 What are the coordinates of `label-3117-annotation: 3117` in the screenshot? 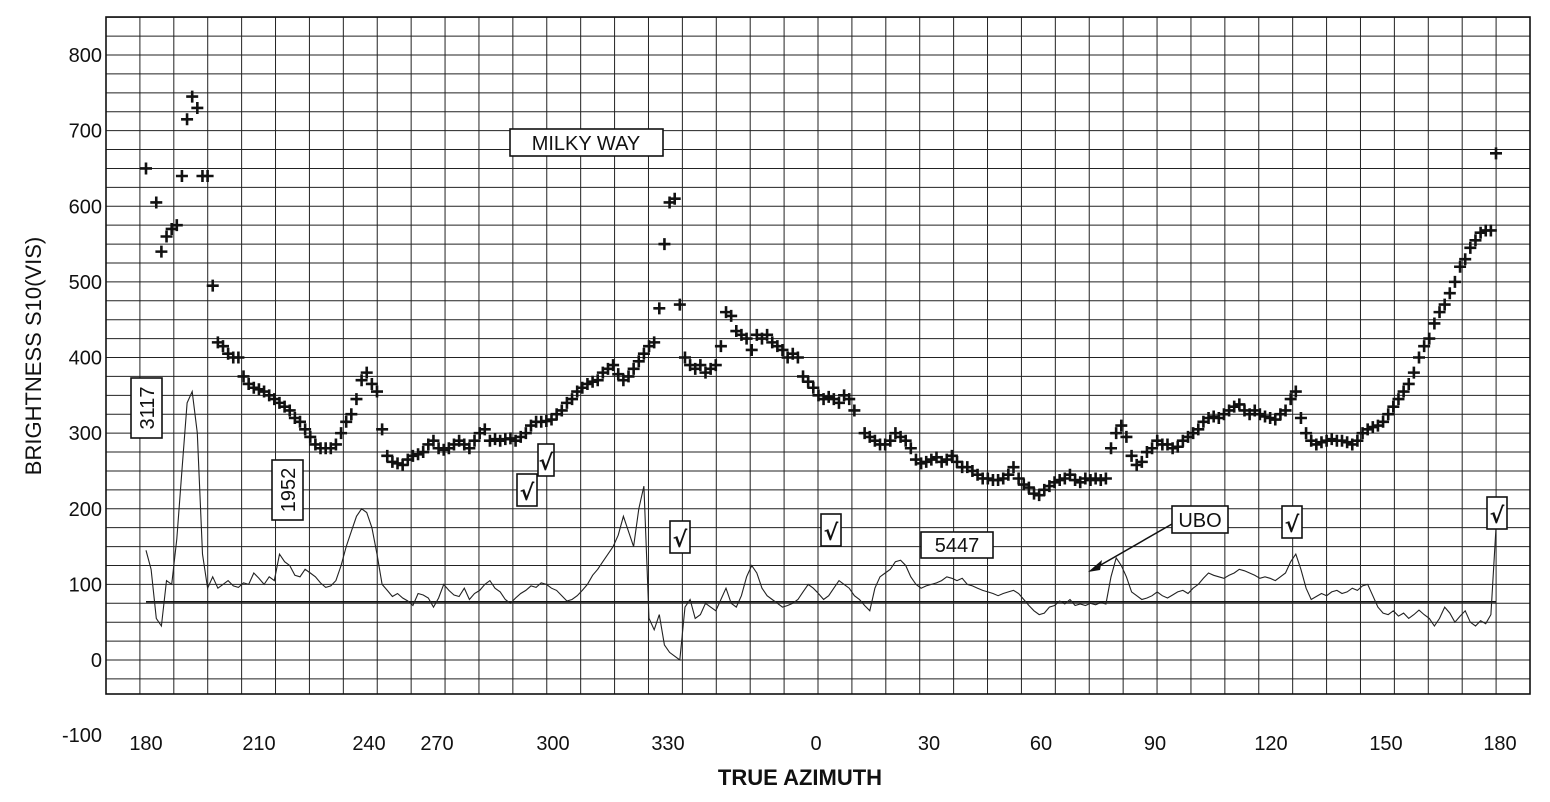 It's located at (146, 408).